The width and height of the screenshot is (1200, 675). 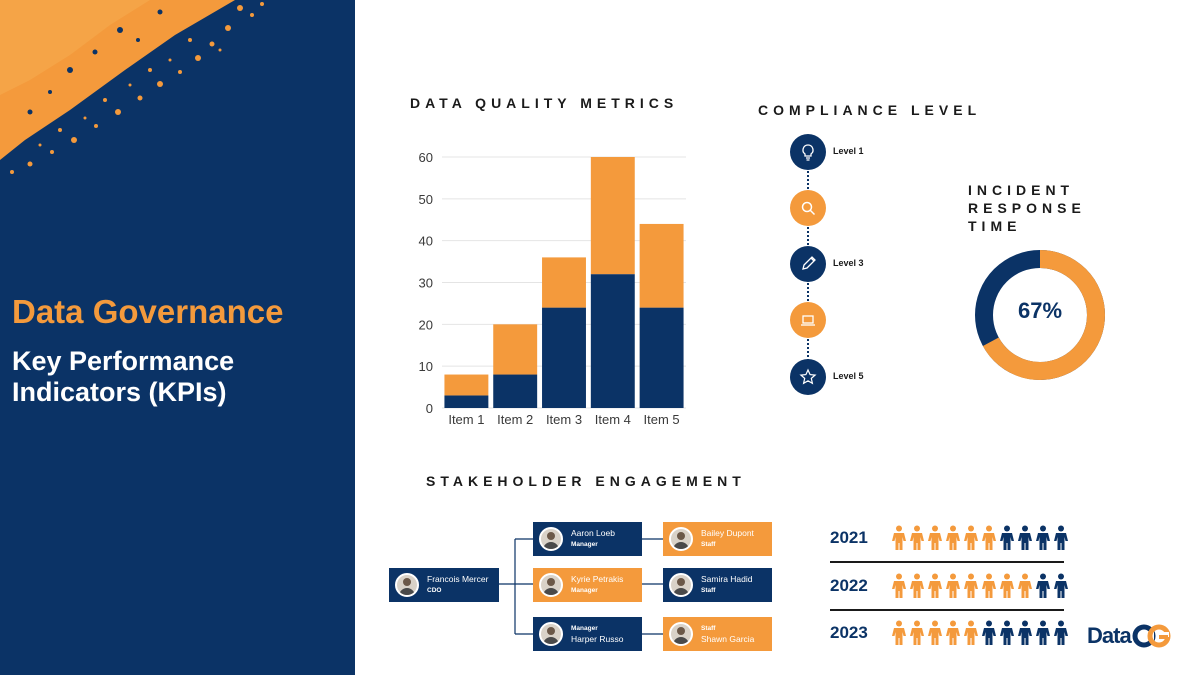 I want to click on org-card-staff: Staff Shawn Garcia, so click(x=717, y=634).